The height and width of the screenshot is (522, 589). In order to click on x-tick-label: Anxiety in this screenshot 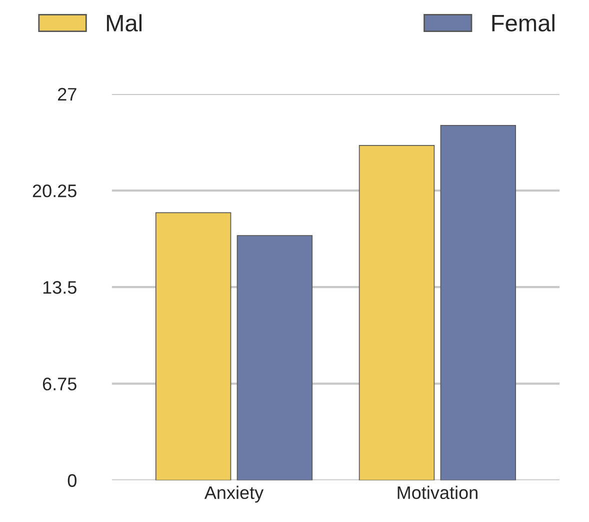, I will do `click(234, 494)`.